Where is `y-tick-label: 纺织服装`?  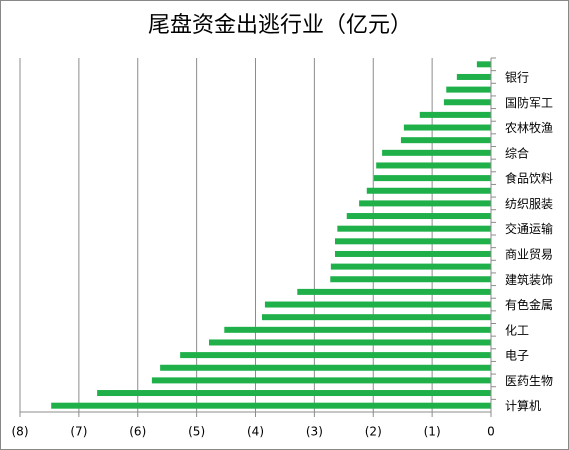 y-tick-label: 纺织服装 is located at coordinates (529, 204).